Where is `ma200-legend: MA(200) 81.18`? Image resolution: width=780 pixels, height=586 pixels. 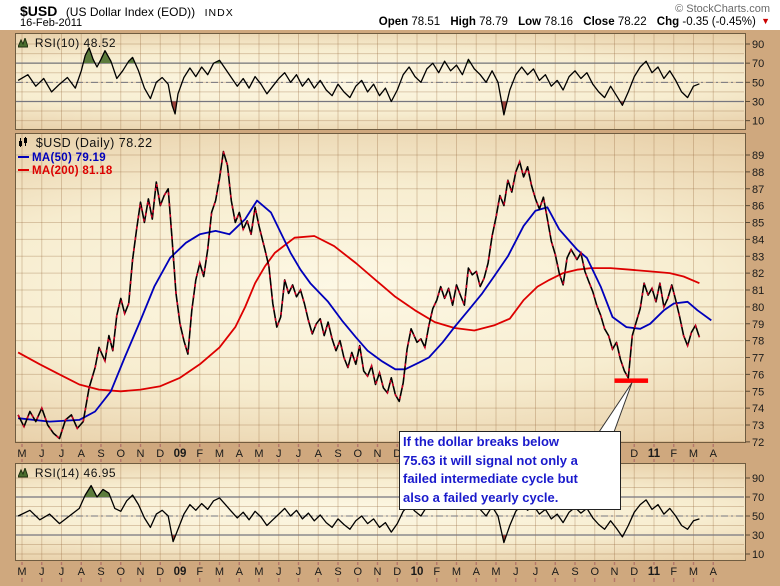 ma200-legend: MA(200) 81.18 is located at coordinates (72, 171).